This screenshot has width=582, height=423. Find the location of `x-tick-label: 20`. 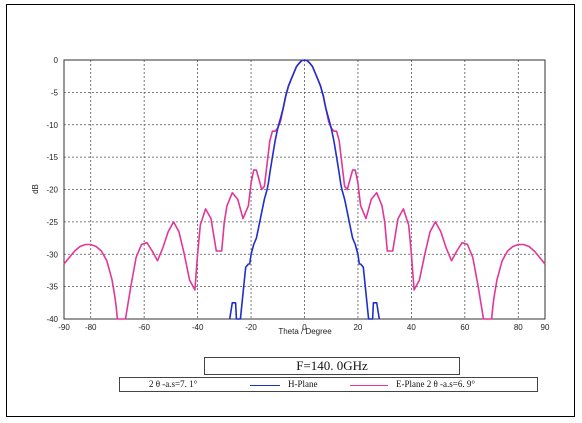

x-tick-label: 20 is located at coordinates (357, 327).